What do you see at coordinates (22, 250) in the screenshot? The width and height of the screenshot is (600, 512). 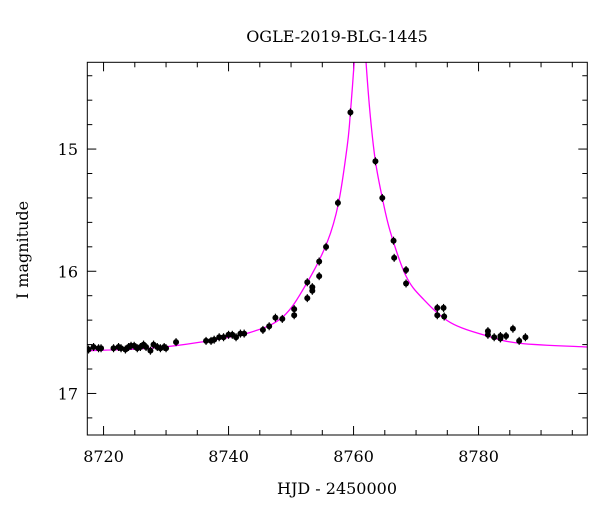 I see `y-axis-label: I magnitude` at bounding box center [22, 250].